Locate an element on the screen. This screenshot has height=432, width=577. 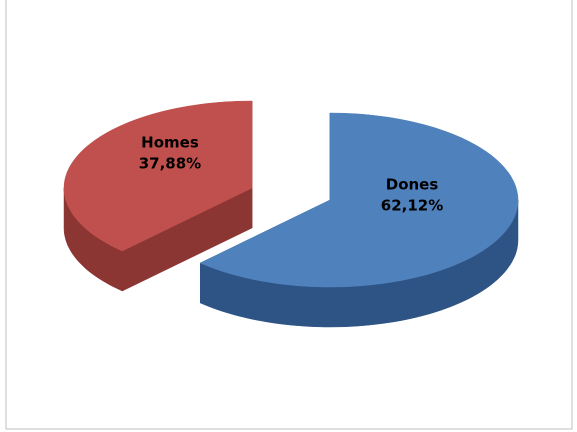
slice-value-label: 62,12% is located at coordinates (412, 206).